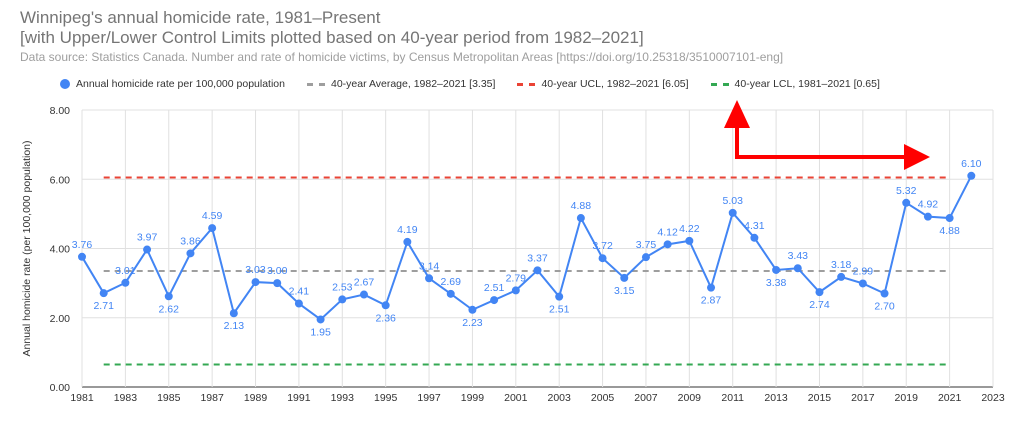  What do you see at coordinates (320, 332) in the screenshot?
I see `data-label: 1.95` at bounding box center [320, 332].